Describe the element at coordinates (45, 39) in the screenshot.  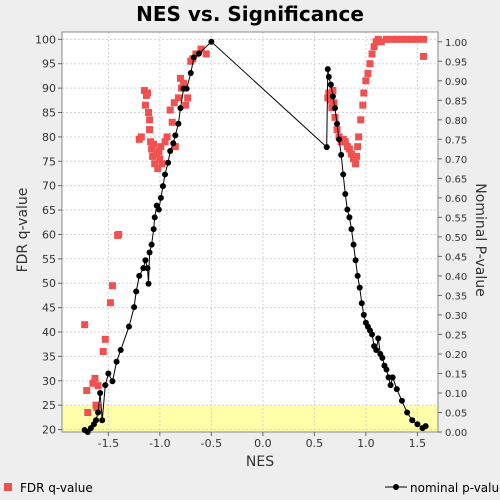
I see `left-tick-label: 100` at that location.